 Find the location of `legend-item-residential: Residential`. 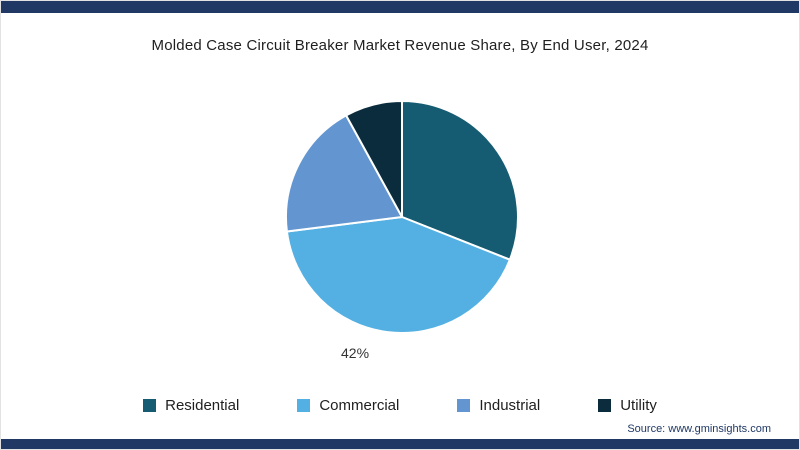

legend-item-residential: Residential is located at coordinates (191, 405).